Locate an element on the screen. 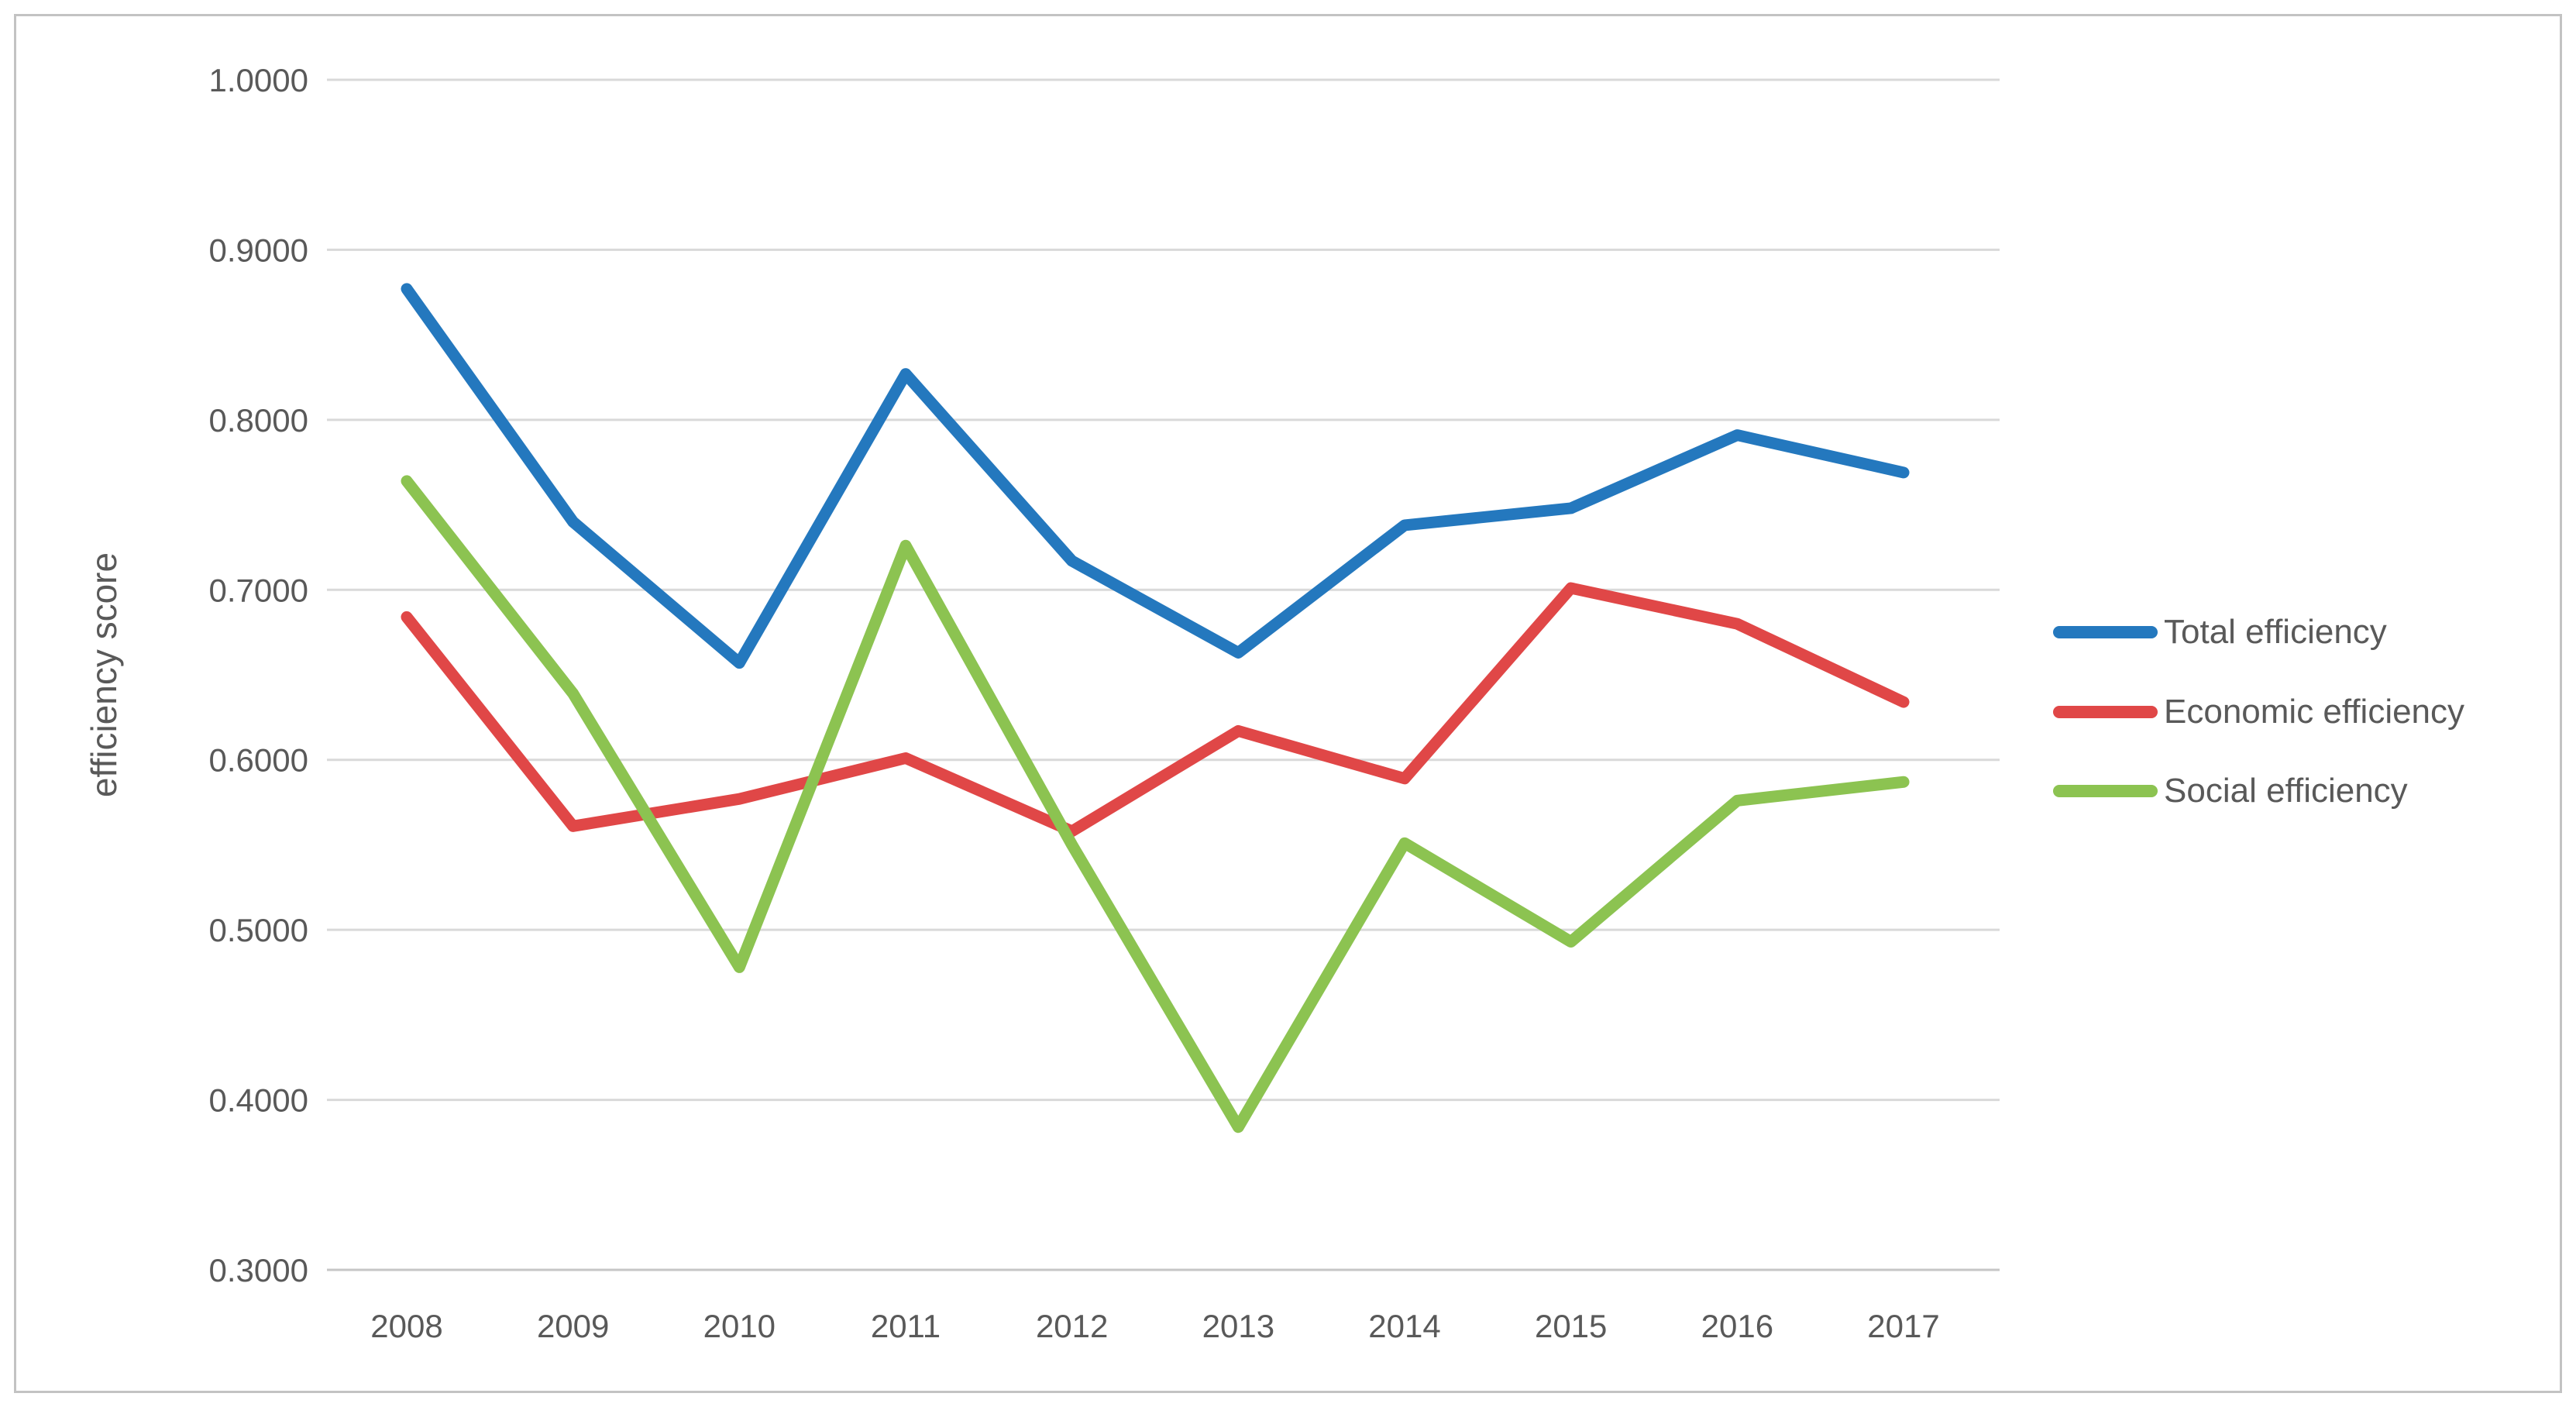  y-tick-label: 0.6000 is located at coordinates (258, 760).